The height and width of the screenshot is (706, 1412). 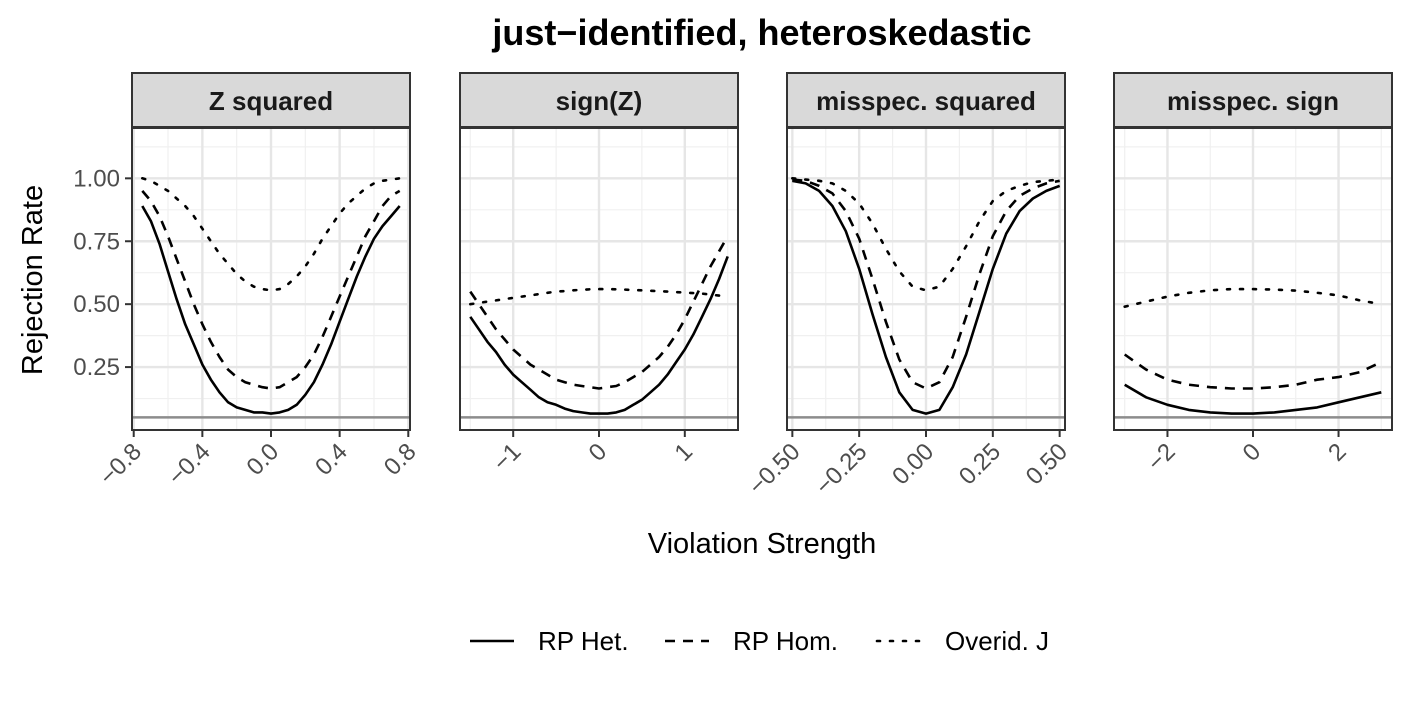 What do you see at coordinates (762, 544) in the screenshot?
I see `x-axis-title: Violation Strength` at bounding box center [762, 544].